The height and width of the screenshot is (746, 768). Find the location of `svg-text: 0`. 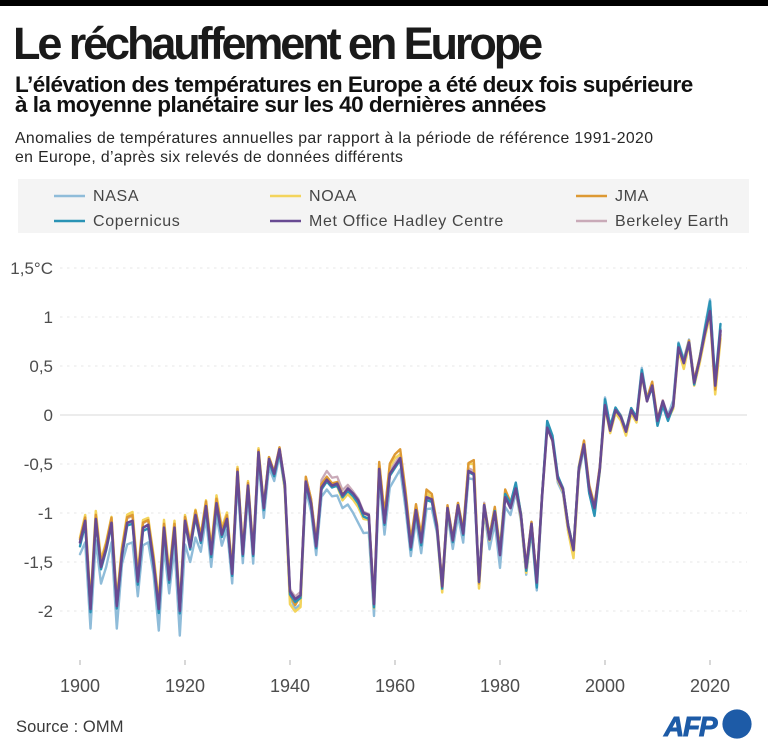

svg-text: 0 is located at coordinates (48, 415).